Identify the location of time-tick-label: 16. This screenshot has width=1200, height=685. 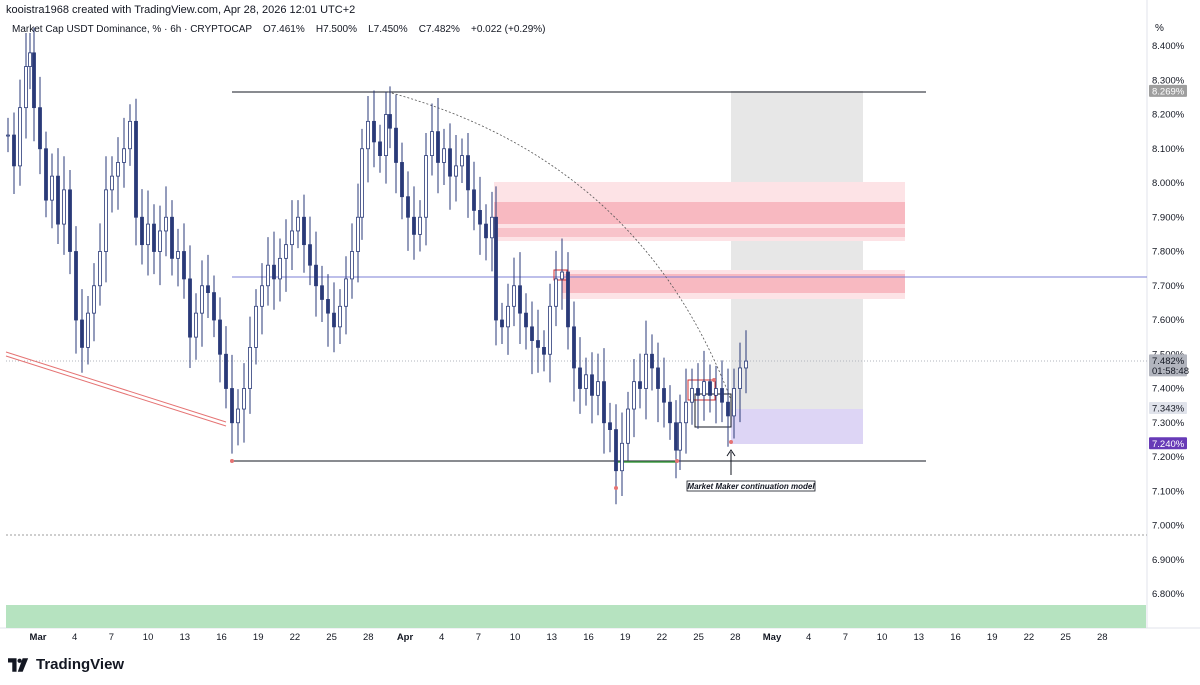
(221, 637).